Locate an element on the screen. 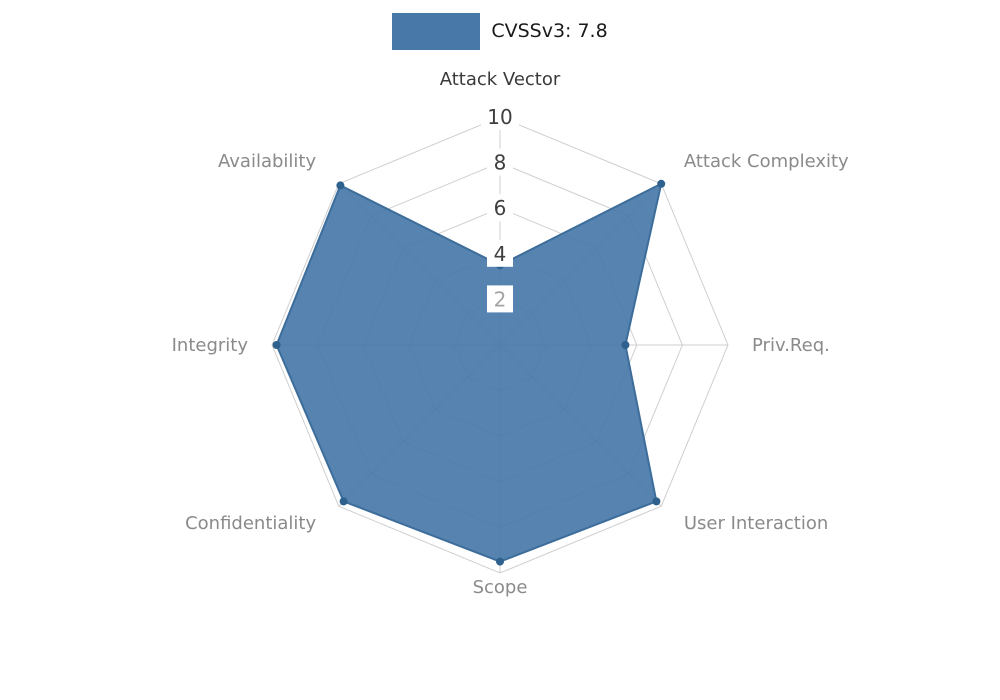 Image resolution: width=1000 pixels, height=700 pixels. legend-color-swatch is located at coordinates (436, 31).